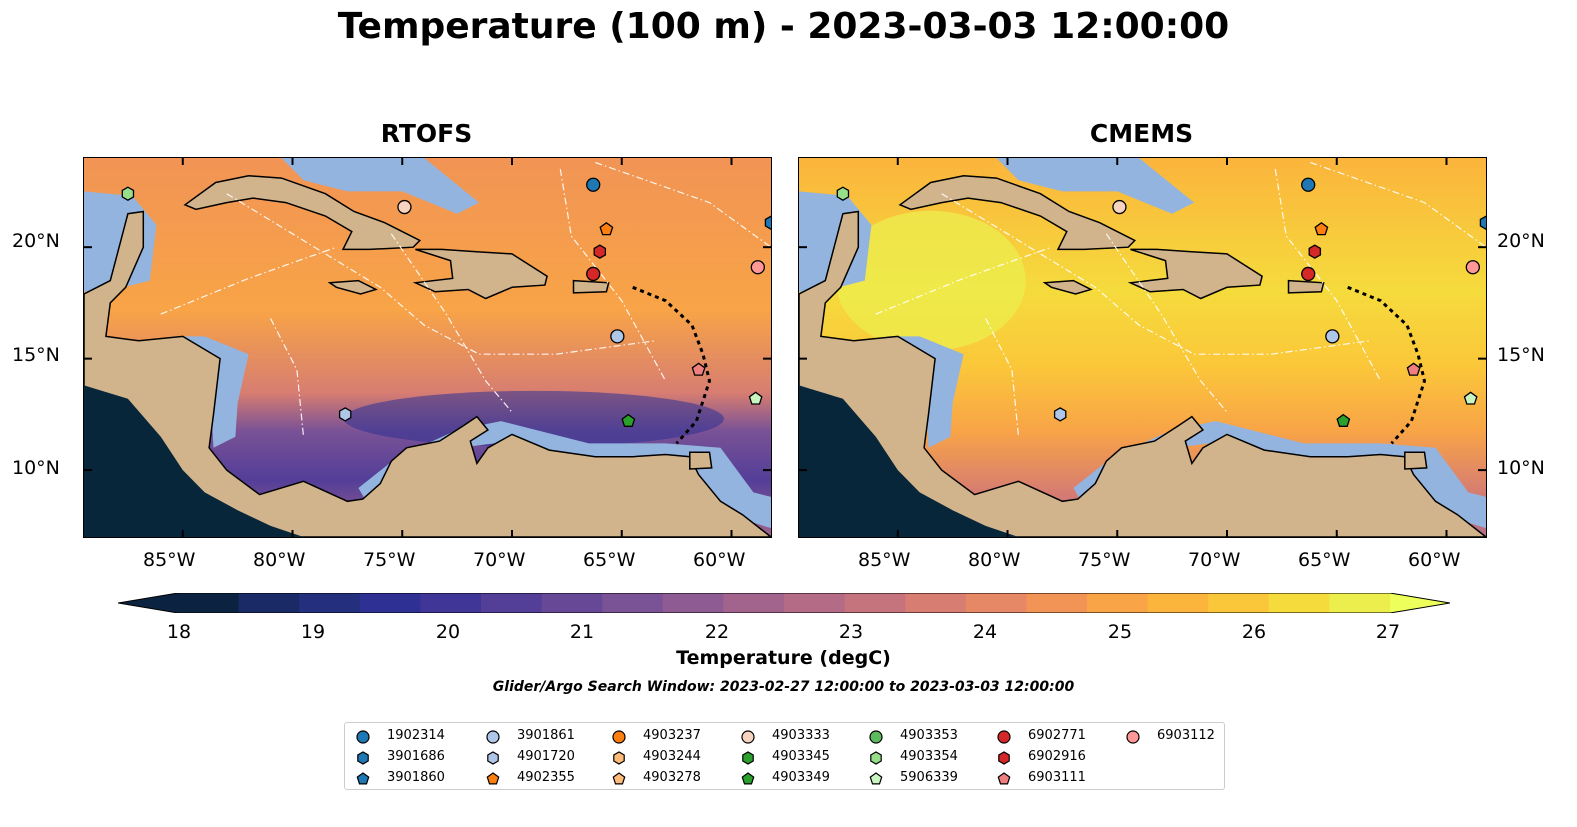 The width and height of the screenshot is (1577, 827). I want to click on legend-label: 4901720, so click(546, 756).